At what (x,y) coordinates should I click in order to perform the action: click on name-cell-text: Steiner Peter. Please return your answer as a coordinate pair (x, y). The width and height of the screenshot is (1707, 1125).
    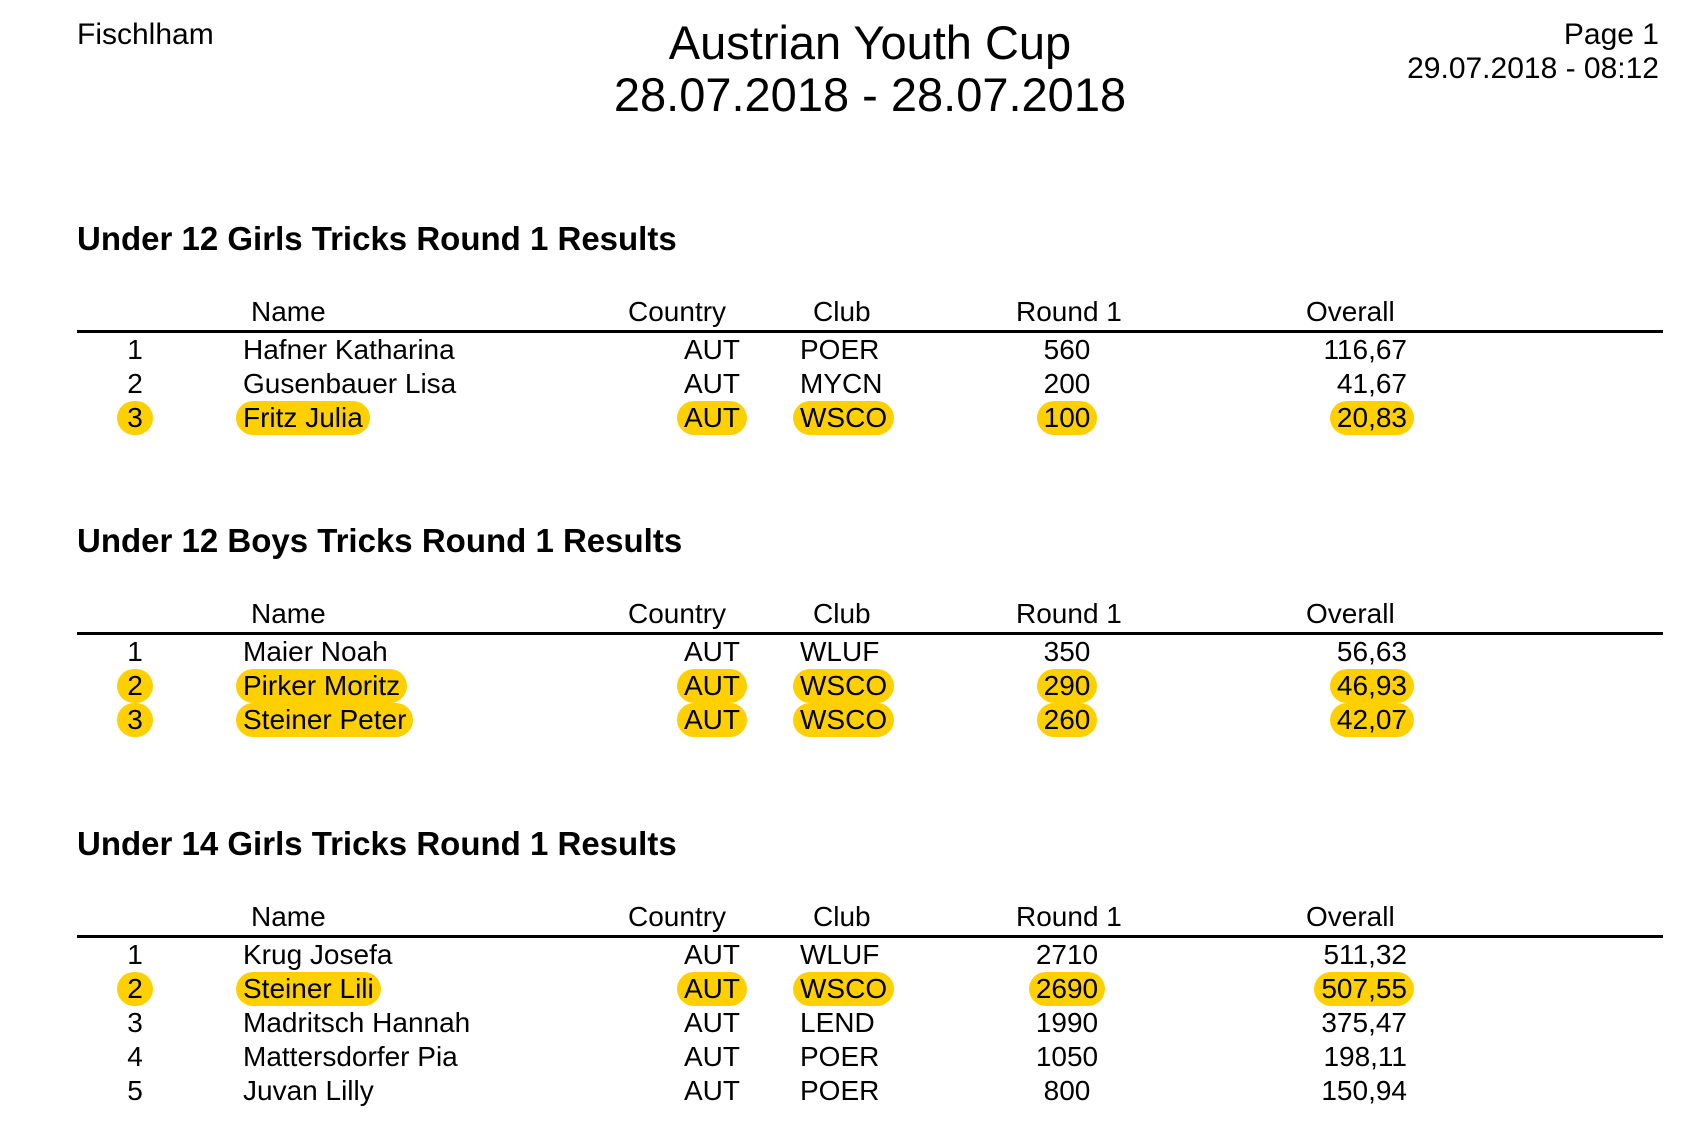
    Looking at the image, I should click on (325, 720).